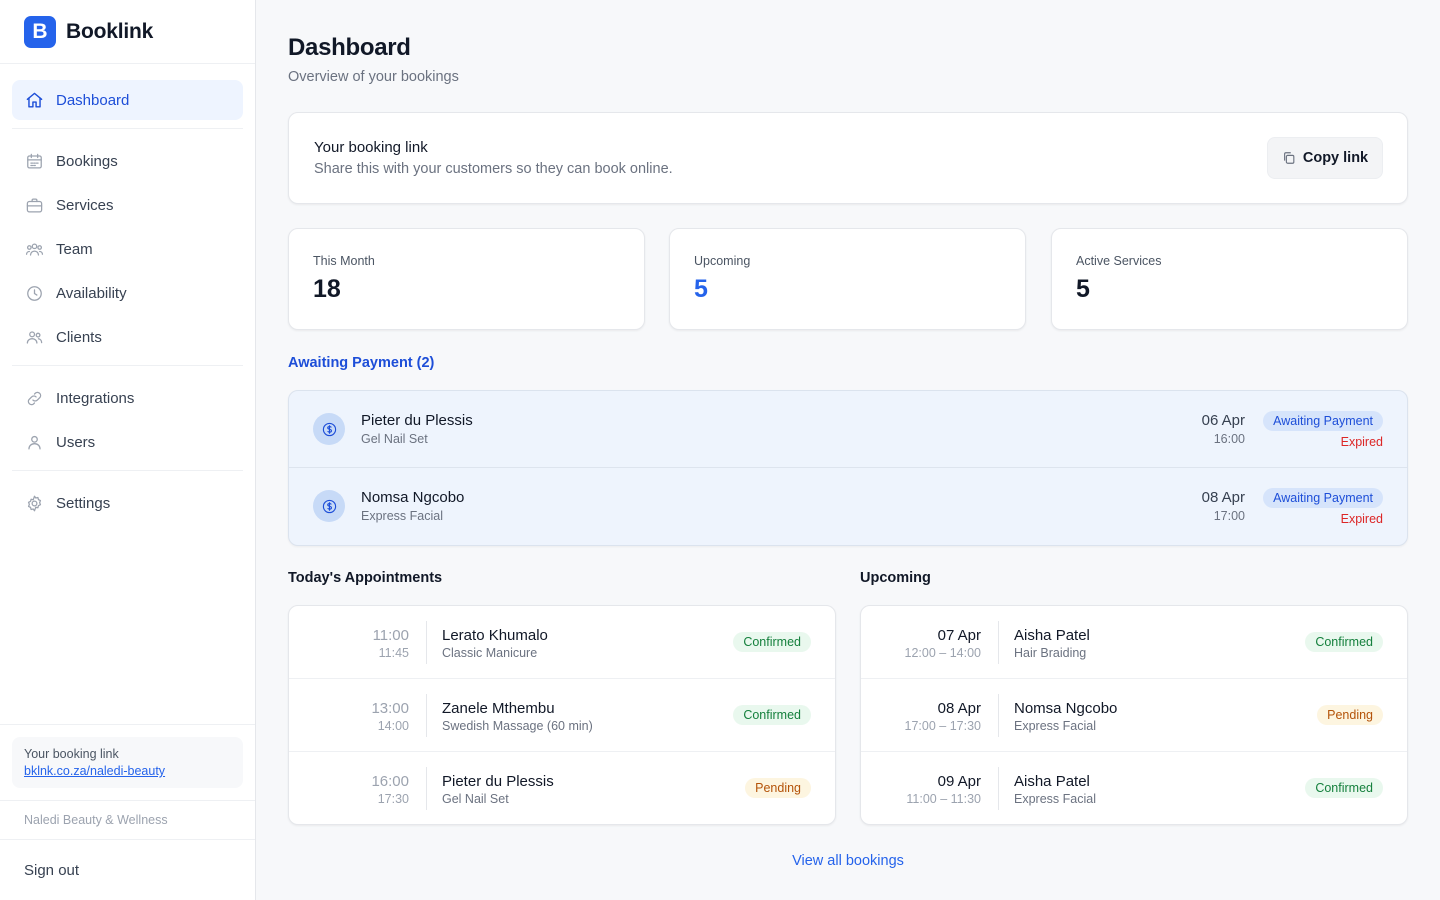 The height and width of the screenshot is (900, 1440). What do you see at coordinates (34, 205) in the screenshot?
I see `briefcase-icon` at bounding box center [34, 205].